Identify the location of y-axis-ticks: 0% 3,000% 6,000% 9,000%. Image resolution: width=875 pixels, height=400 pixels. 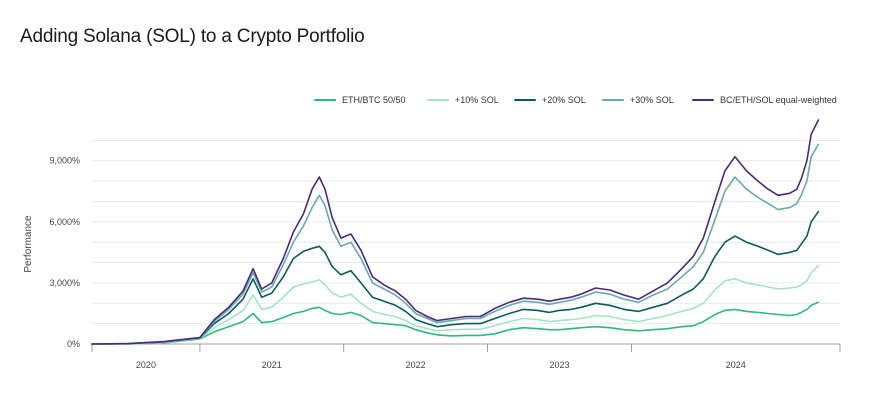
(64, 252).